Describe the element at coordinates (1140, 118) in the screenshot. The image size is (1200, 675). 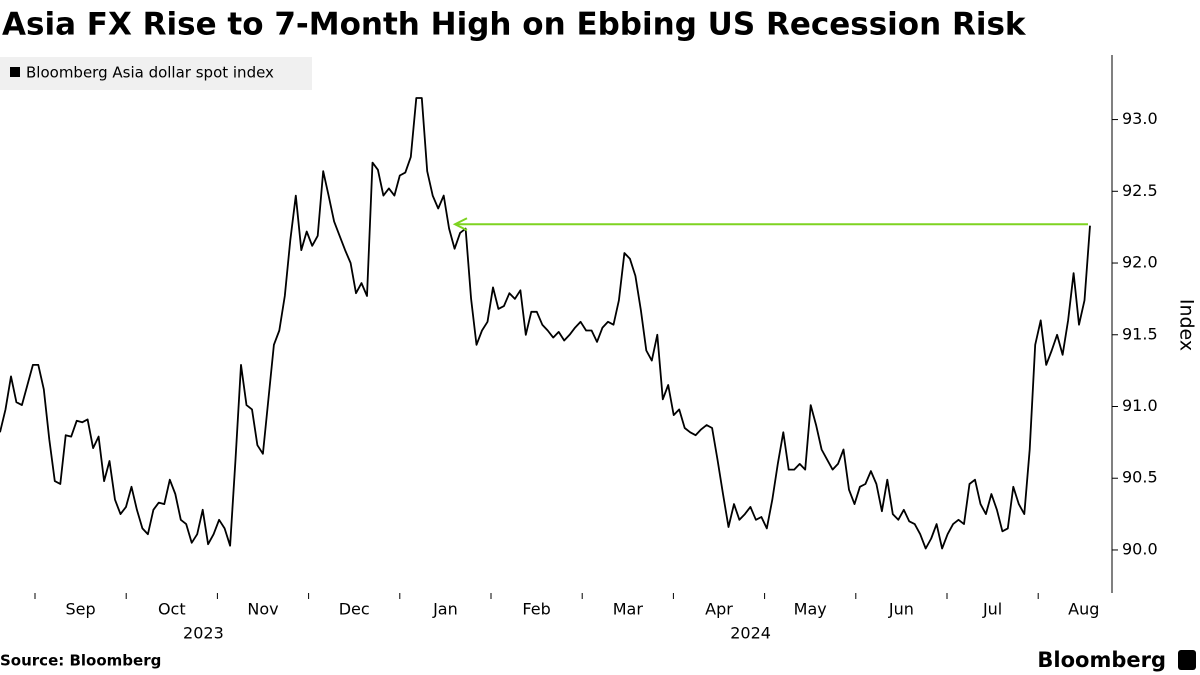
I see `y-tick-label: 93.0` at that location.